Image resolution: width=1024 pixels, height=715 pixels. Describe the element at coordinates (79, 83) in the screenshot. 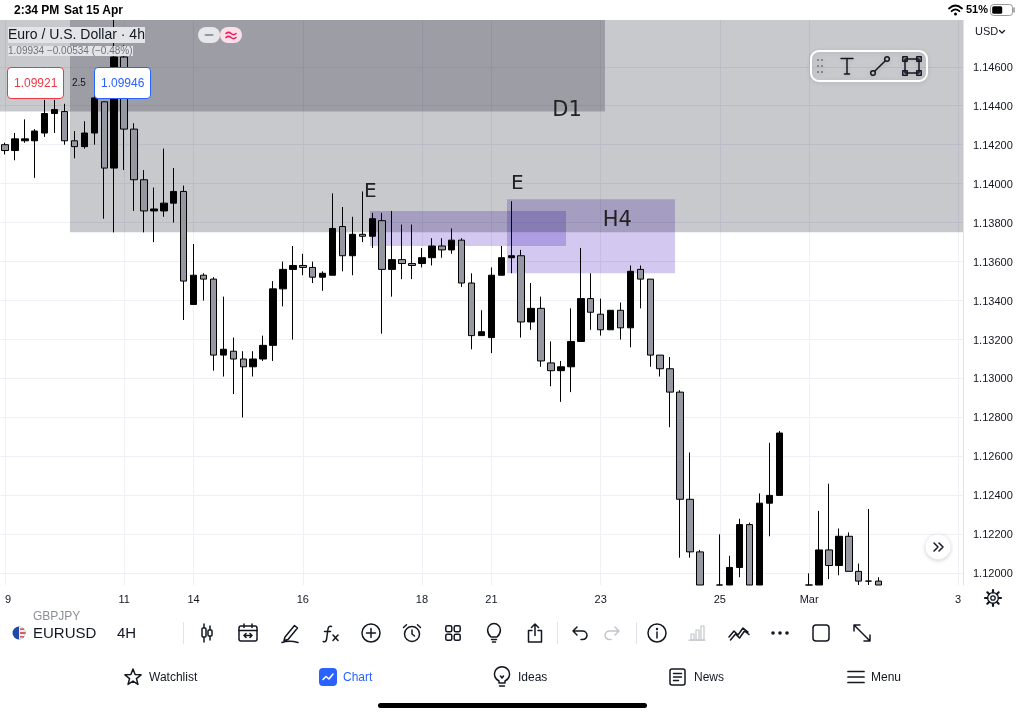

I see `annotation: 2.5` at that location.